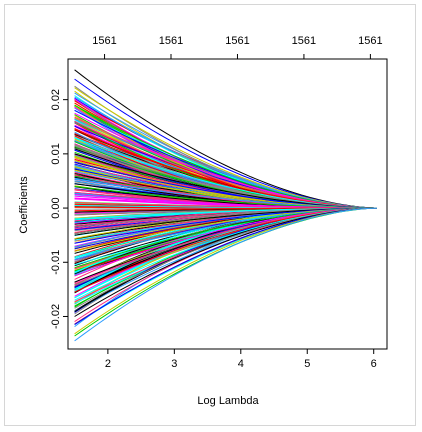 The width and height of the screenshot is (422, 432). I want to click on top-axis: 1561 1561 1561 1561 1561, so click(237, 47).